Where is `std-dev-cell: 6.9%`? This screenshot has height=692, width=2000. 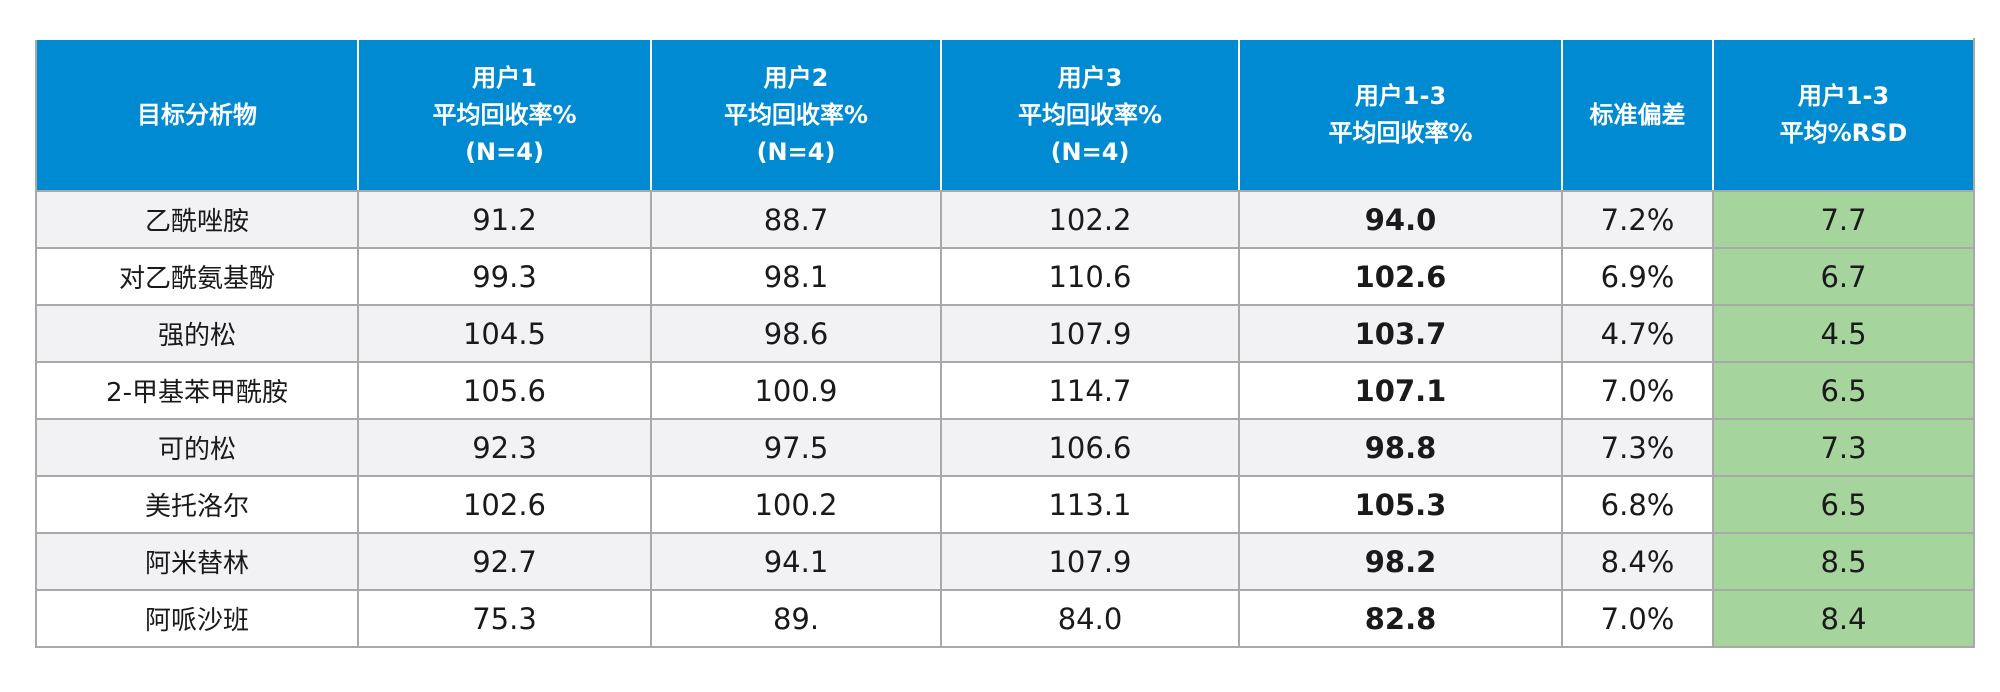
std-dev-cell: 6.9% is located at coordinates (1637, 276).